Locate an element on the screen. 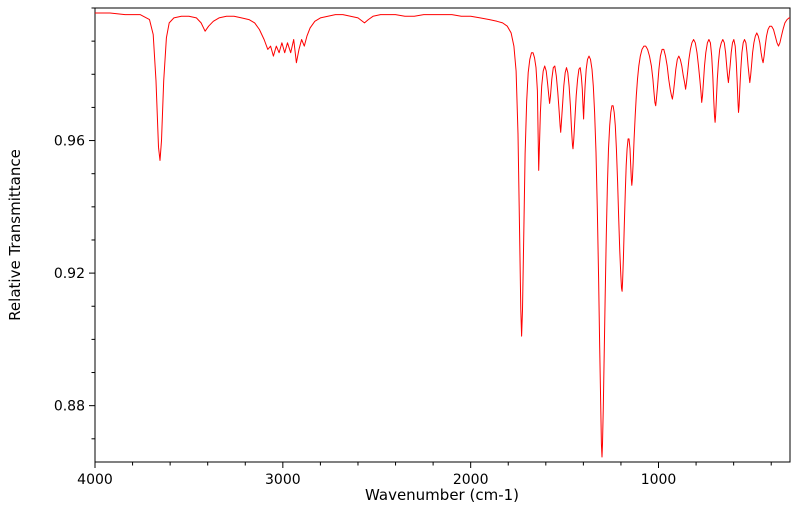 This screenshot has height=520, width=799. x-tick-label: 4000 is located at coordinates (95, 480).